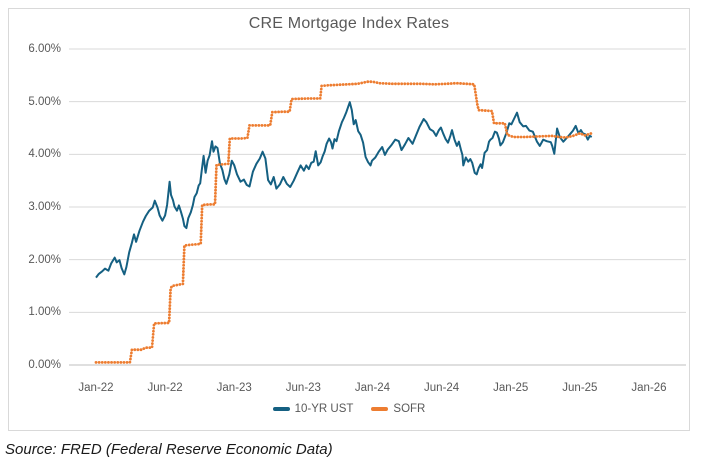  What do you see at coordinates (44, 312) in the screenshot?
I see `y-axis-tick-label: 1.00%` at bounding box center [44, 312].